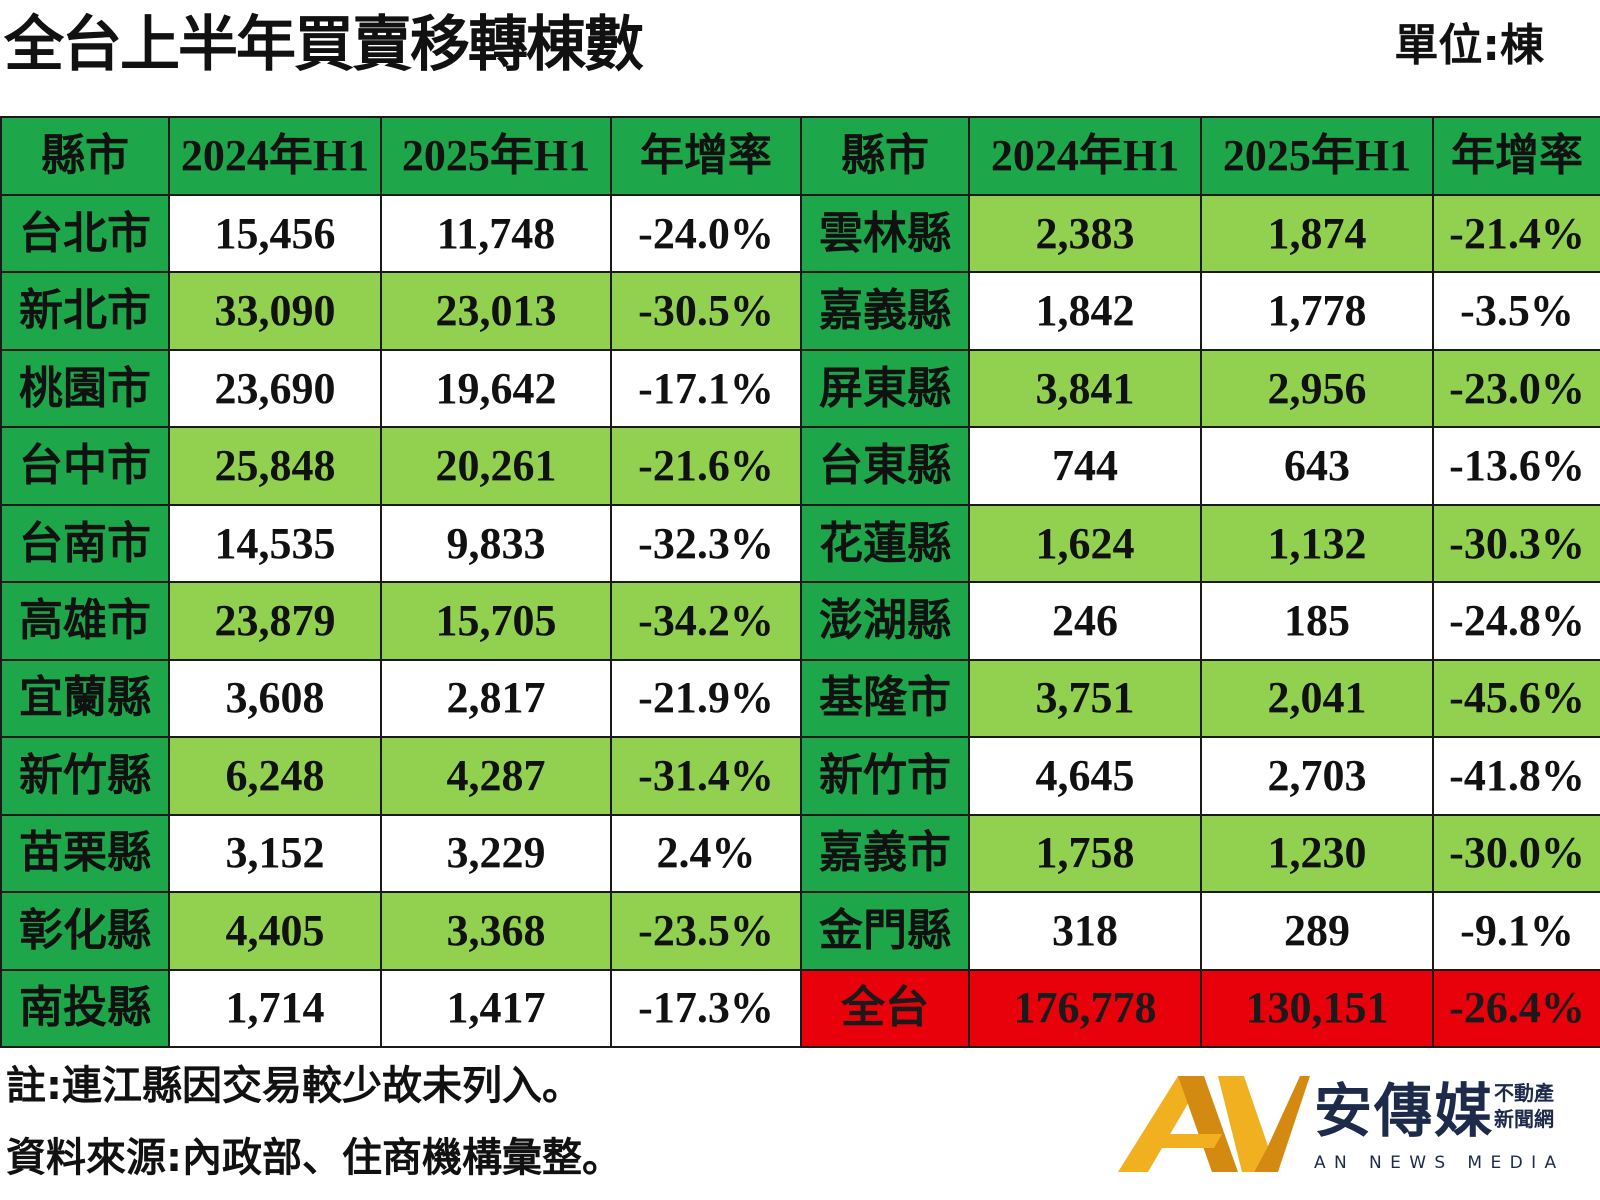 The height and width of the screenshot is (1200, 1600). Describe the element at coordinates (275, 388) in the screenshot. I see `value-2024-cell: 23,690` at that location.